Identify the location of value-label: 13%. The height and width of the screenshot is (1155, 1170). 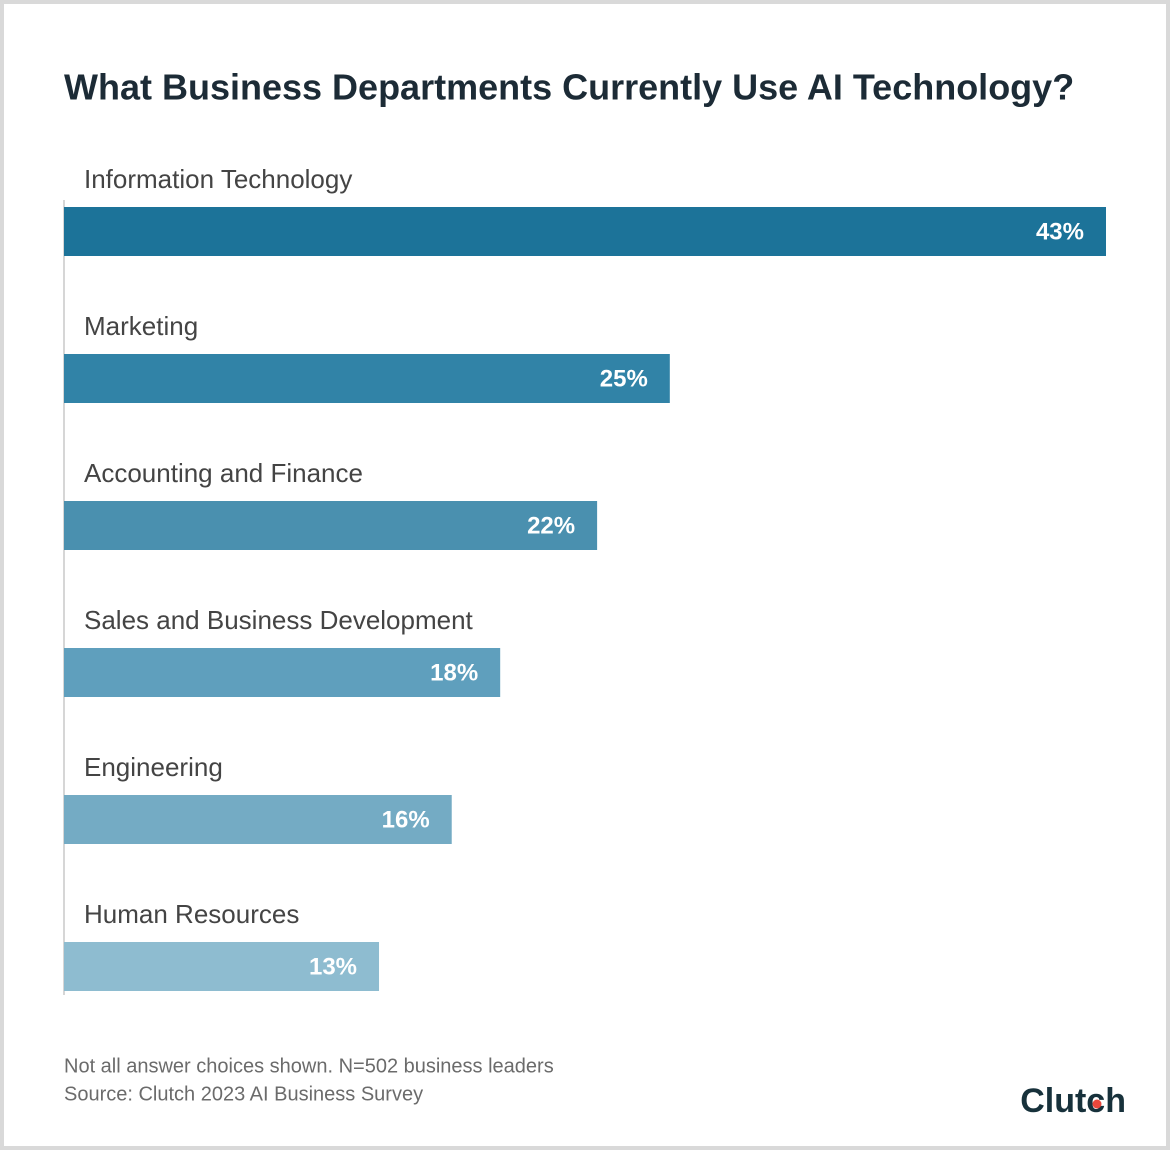
(333, 966).